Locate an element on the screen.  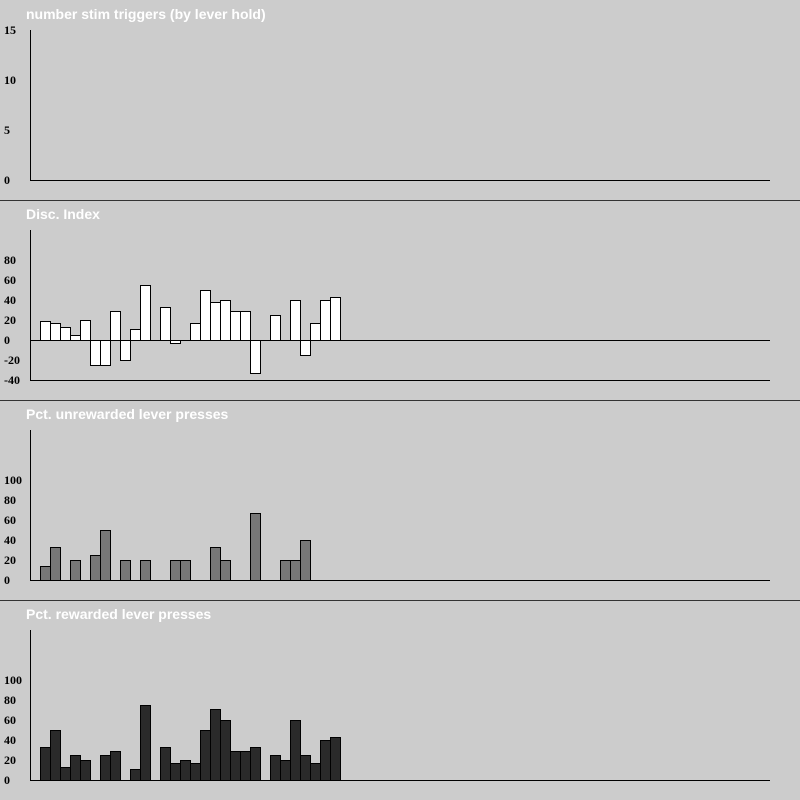
panel-title: Pct. rewarded lever presses is located at coordinates (118, 614).